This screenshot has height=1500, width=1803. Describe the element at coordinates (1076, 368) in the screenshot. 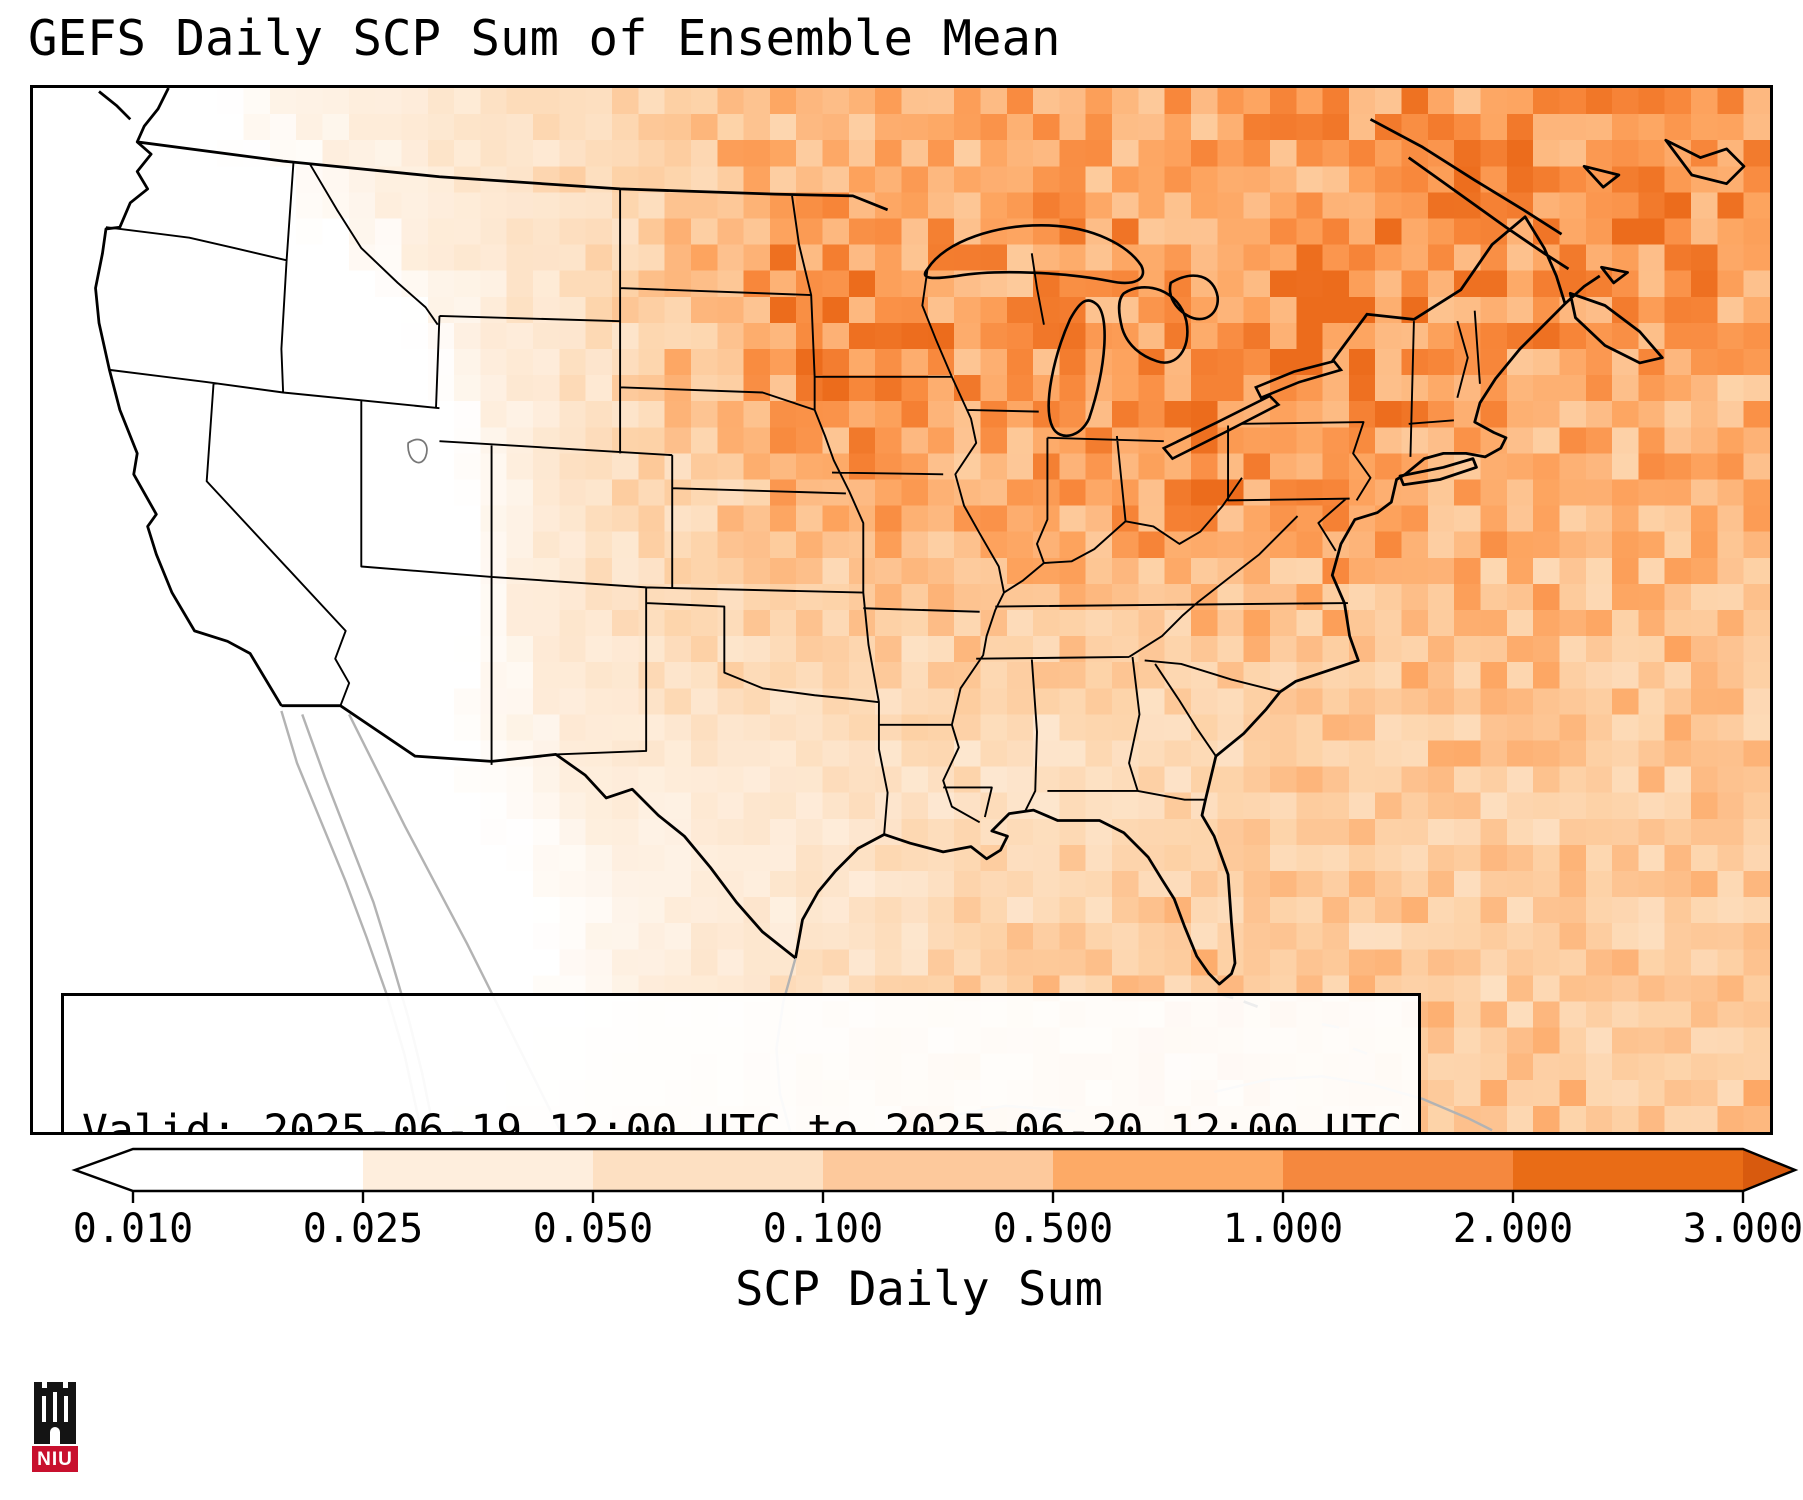

I see `lake-michigan` at that location.